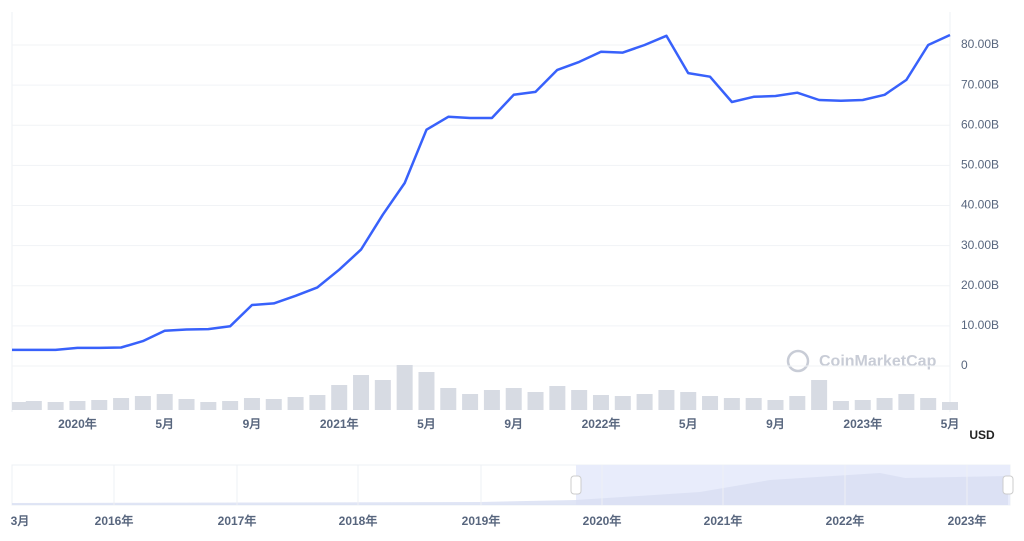  What do you see at coordinates (967, 520) in the screenshot?
I see `navigator-label: 2023年` at bounding box center [967, 520].